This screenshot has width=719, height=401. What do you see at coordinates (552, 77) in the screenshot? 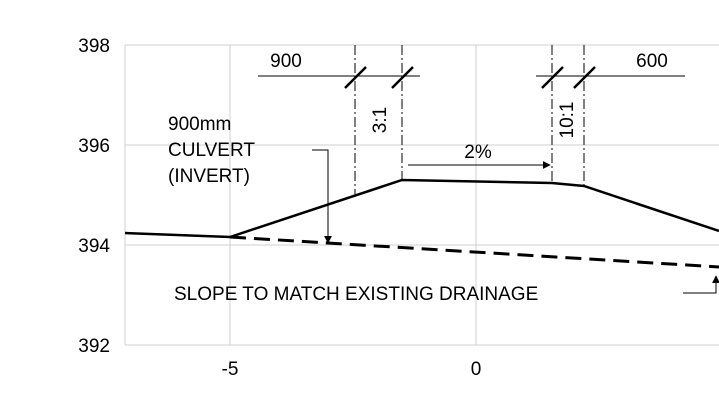
I see `dimension-tick-600-left` at bounding box center [552, 77].